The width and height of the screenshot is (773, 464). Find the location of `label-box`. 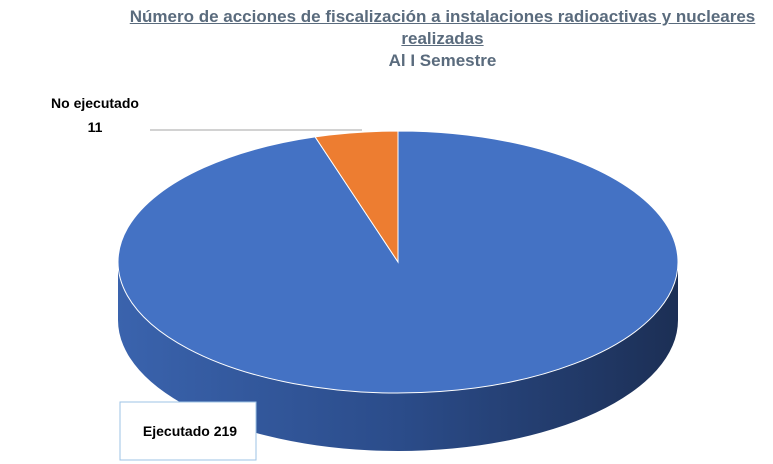

label-box is located at coordinates (188, 431).